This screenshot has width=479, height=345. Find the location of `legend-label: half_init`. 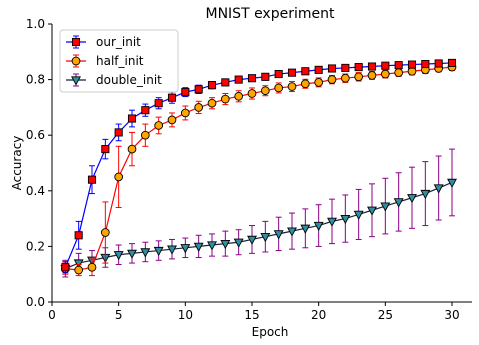

legend-label: half_init is located at coordinates (120, 61).